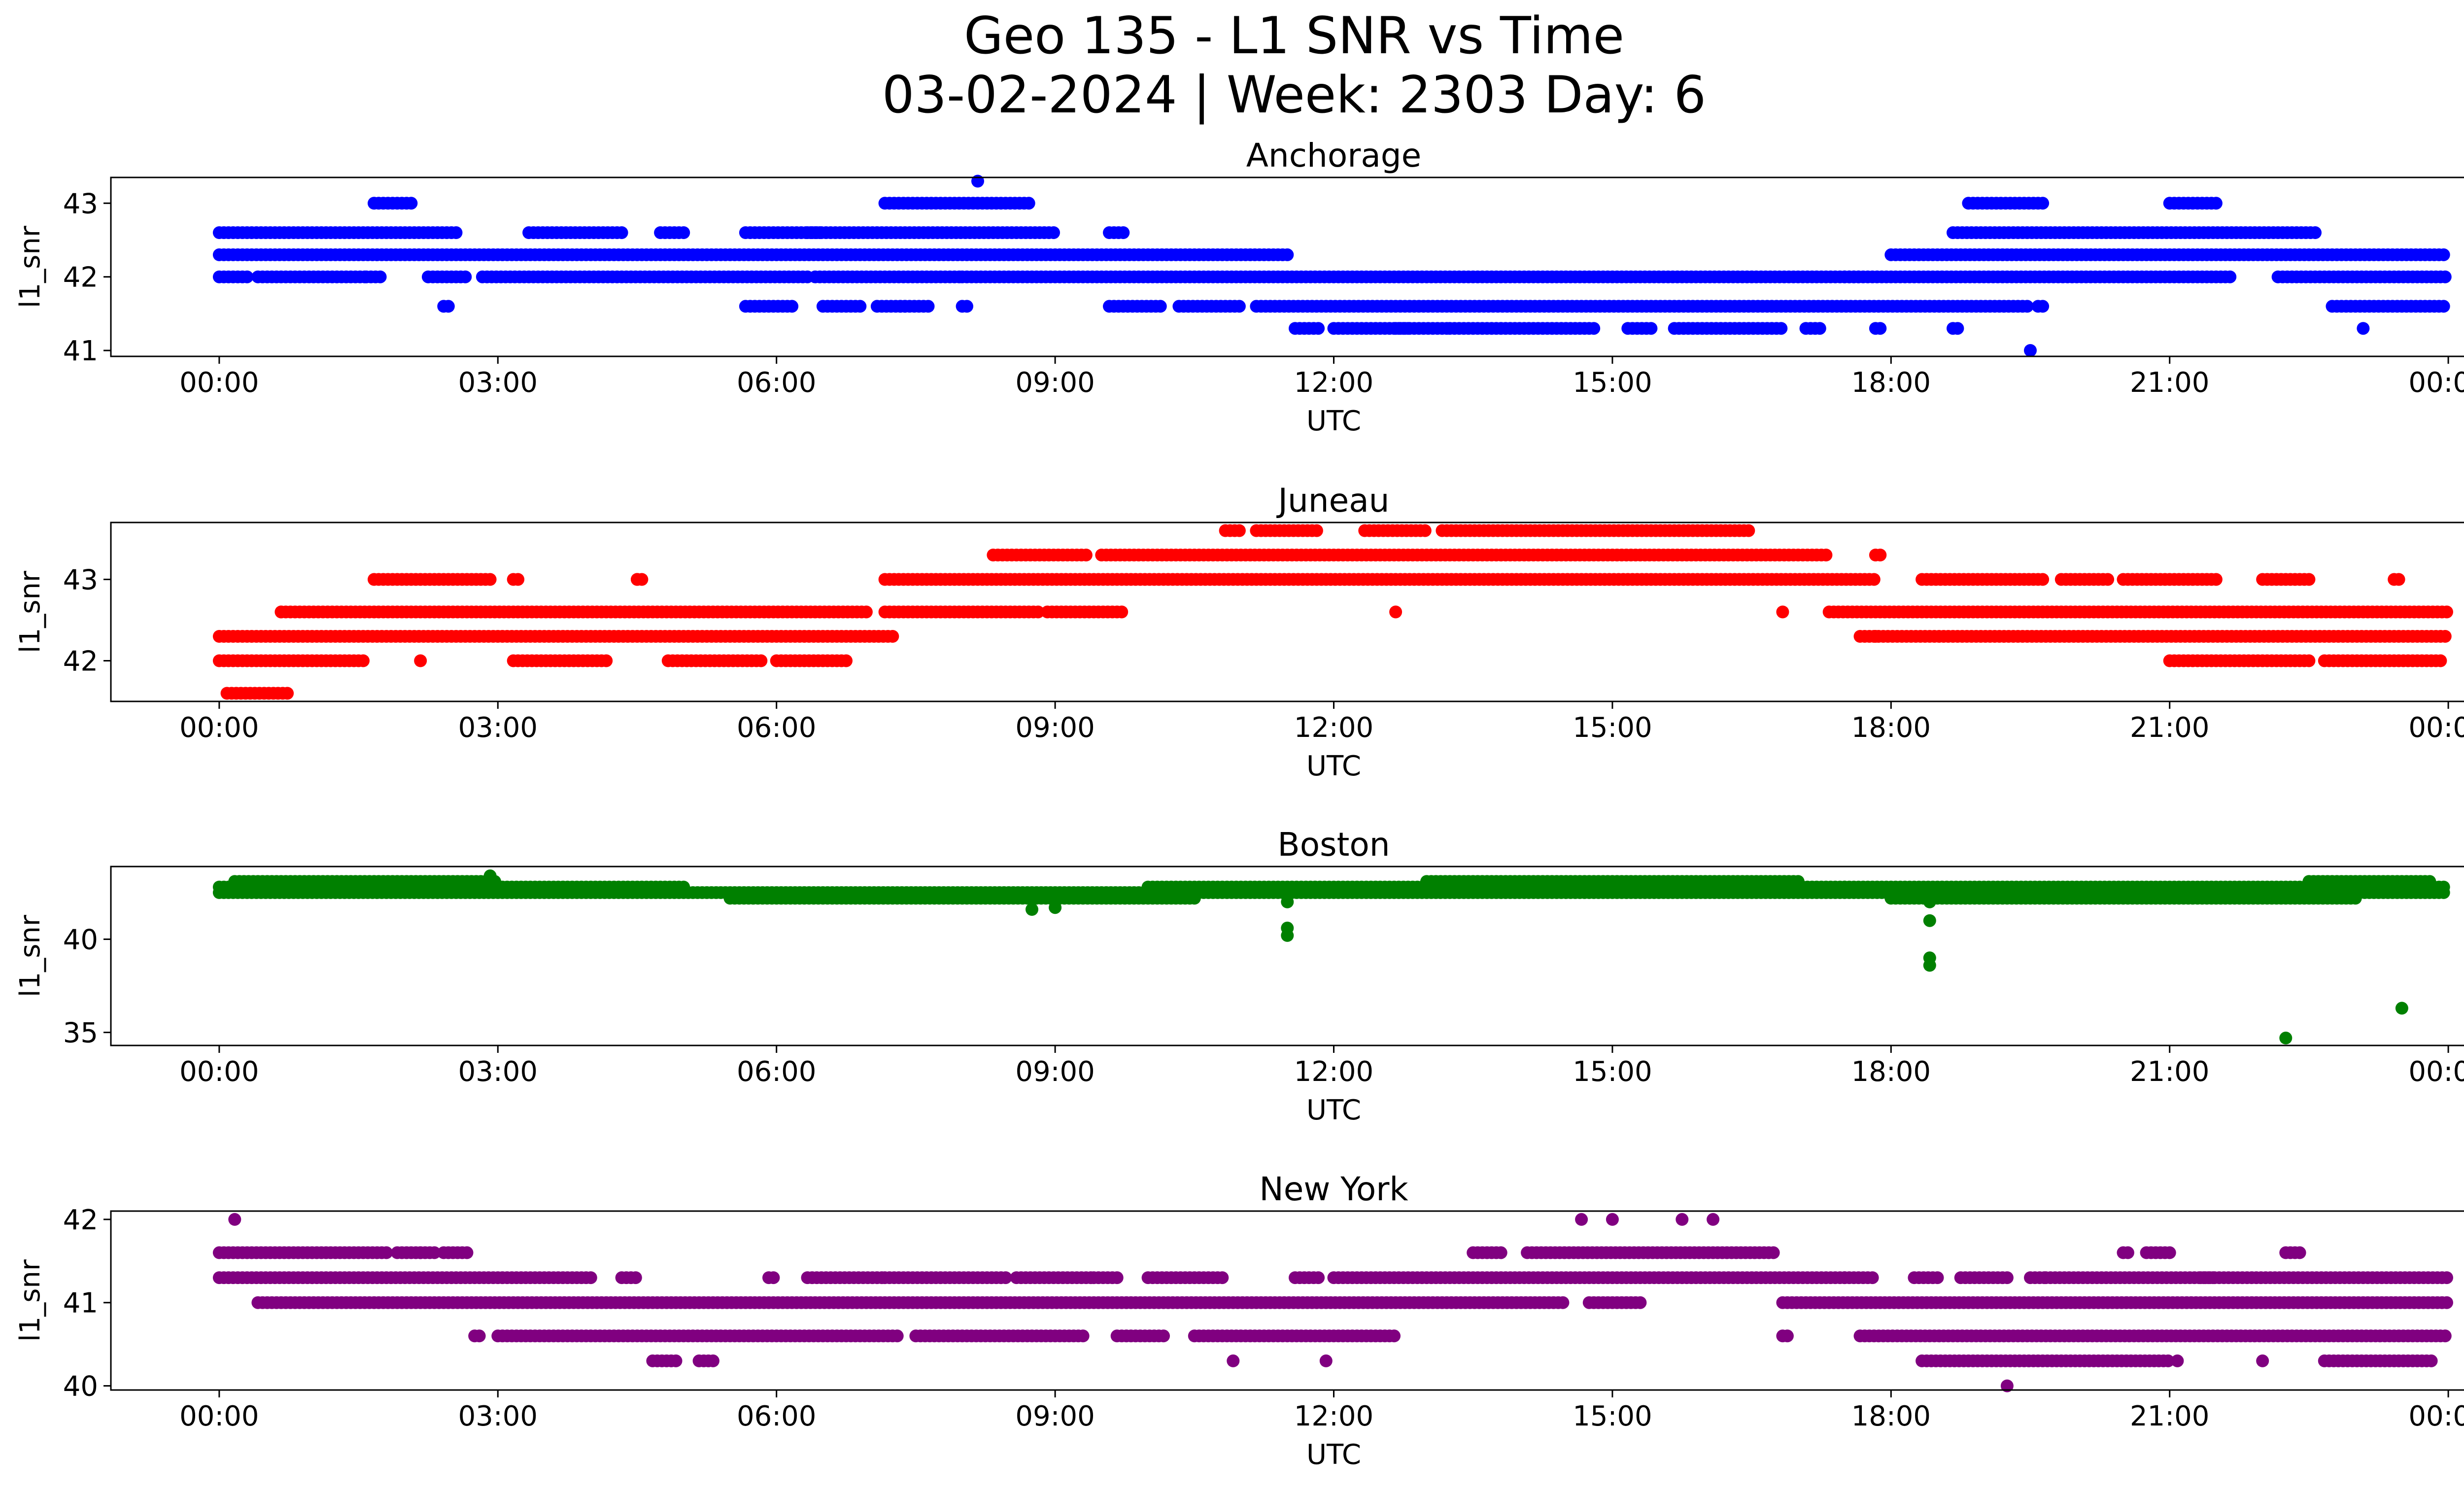 The width and height of the screenshot is (2464, 1495). I want to click on subplot-title: Anchorage, so click(1334, 155).